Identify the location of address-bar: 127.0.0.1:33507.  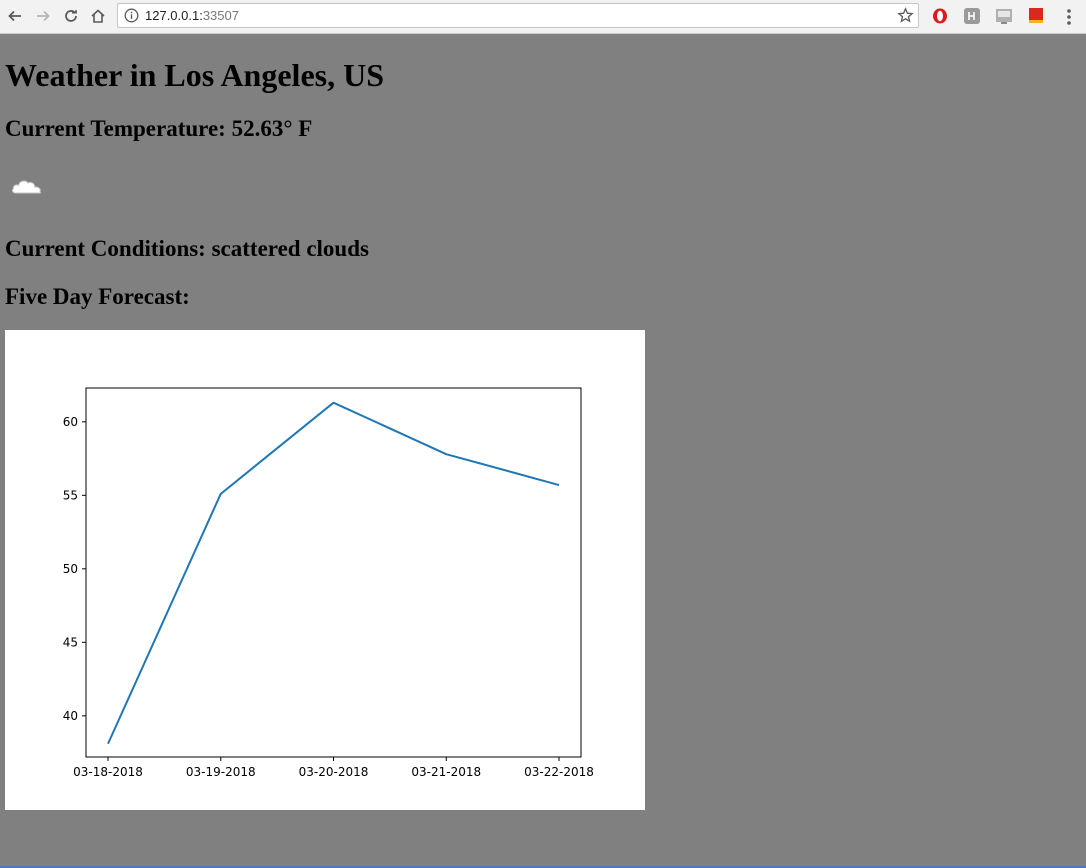
(518, 15).